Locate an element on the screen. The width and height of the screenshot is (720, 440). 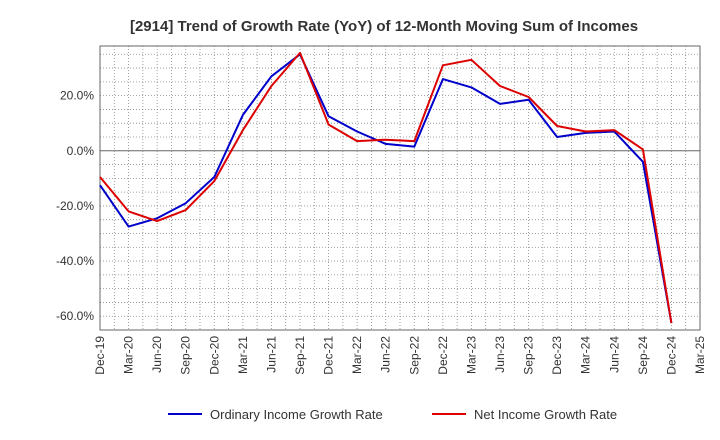
x-tick-label: Dec-22 is located at coordinates (443, 355).